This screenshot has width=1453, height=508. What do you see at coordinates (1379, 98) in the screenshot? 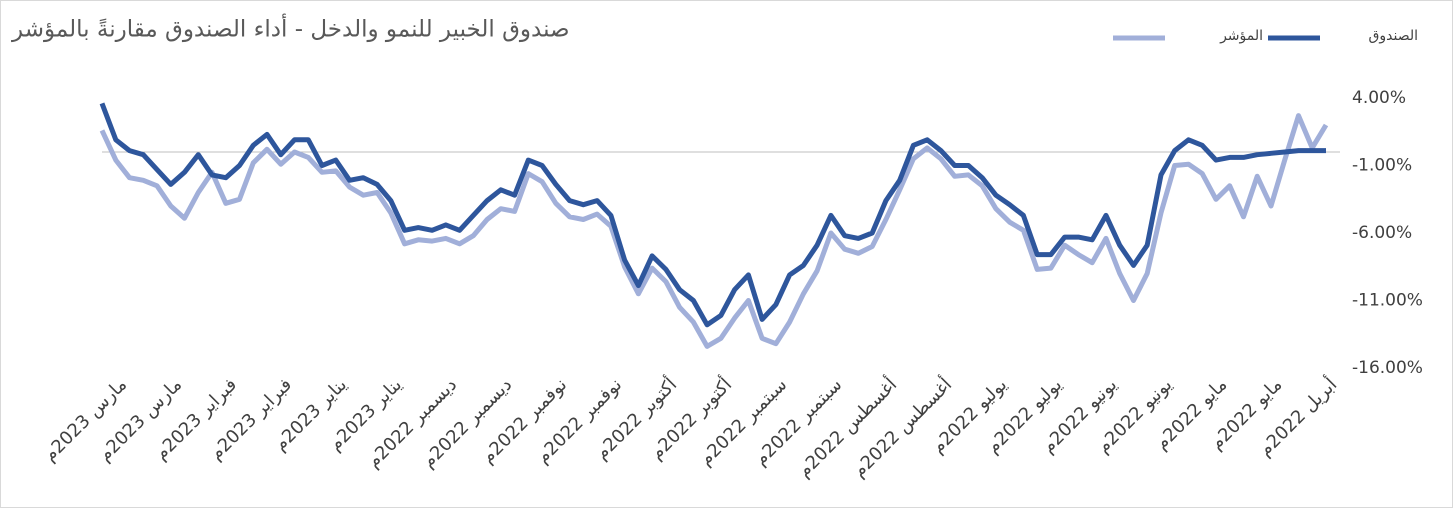
I see `y-tick-label: 4.00%` at bounding box center [1379, 98].